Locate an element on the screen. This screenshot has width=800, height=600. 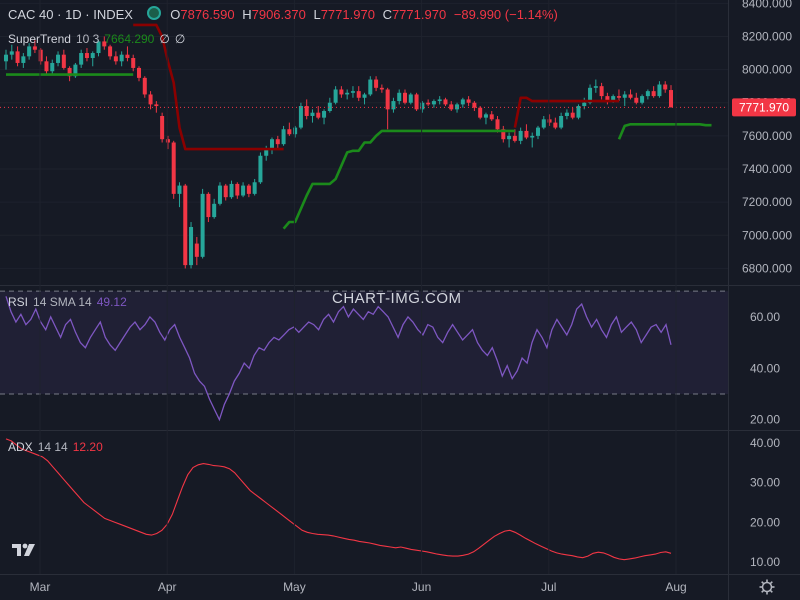
adx-tick-label: 20.00 is located at coordinates (765, 522).